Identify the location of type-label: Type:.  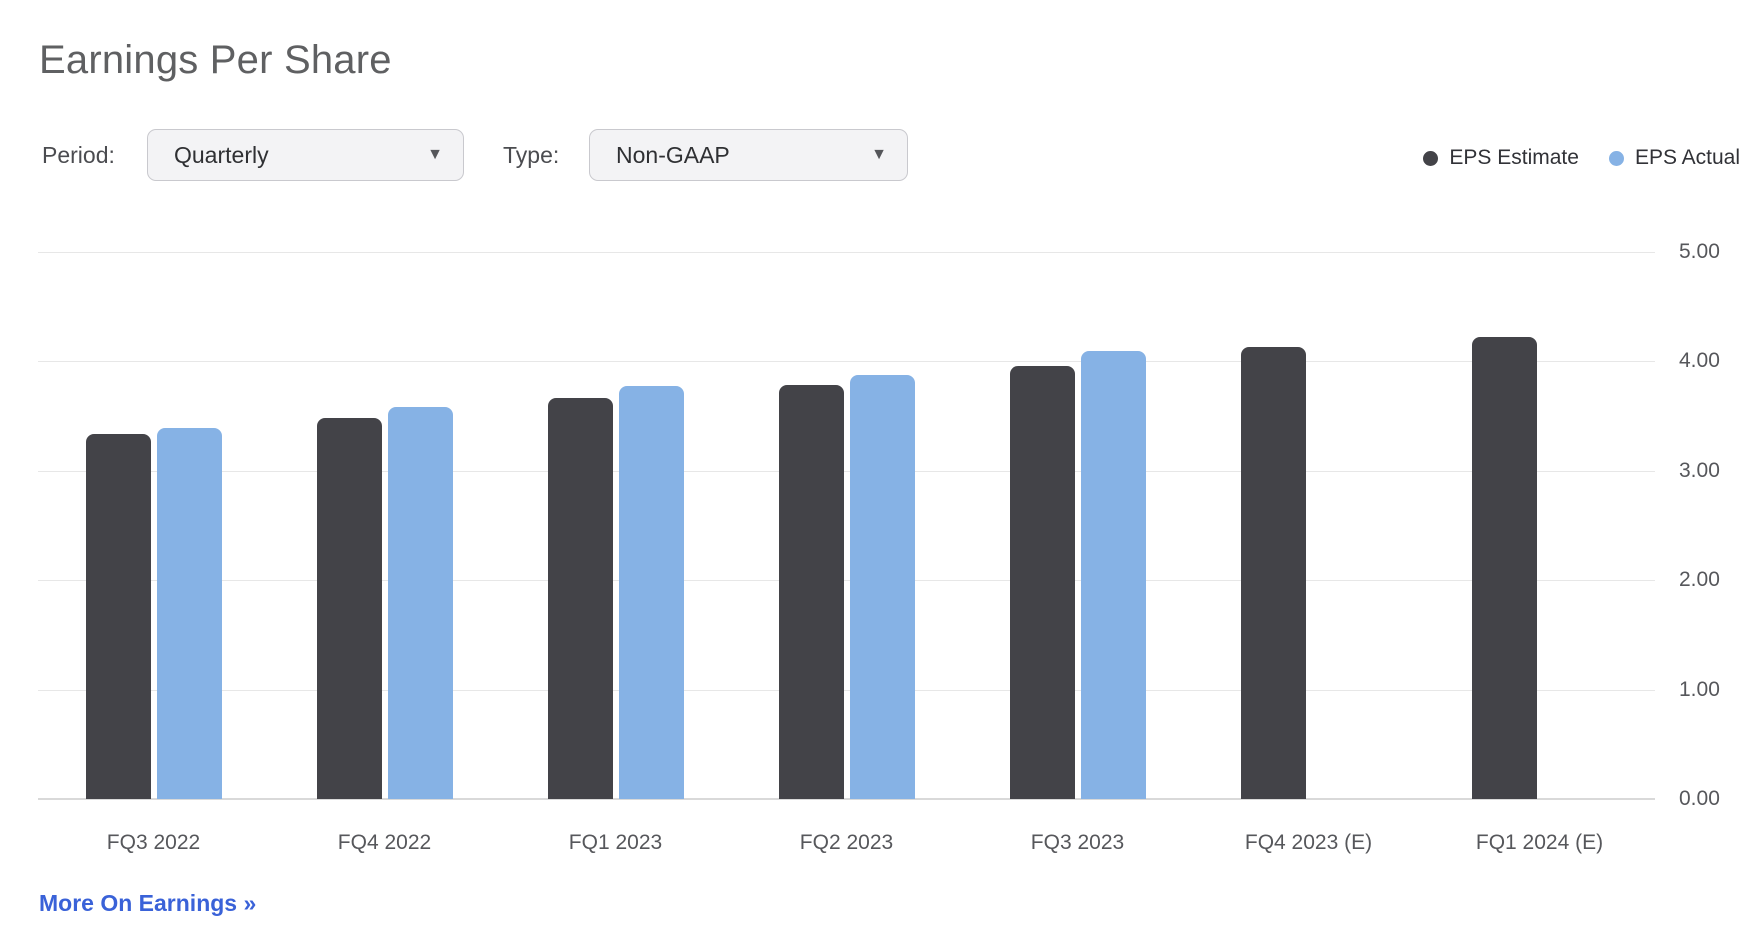
(531, 155).